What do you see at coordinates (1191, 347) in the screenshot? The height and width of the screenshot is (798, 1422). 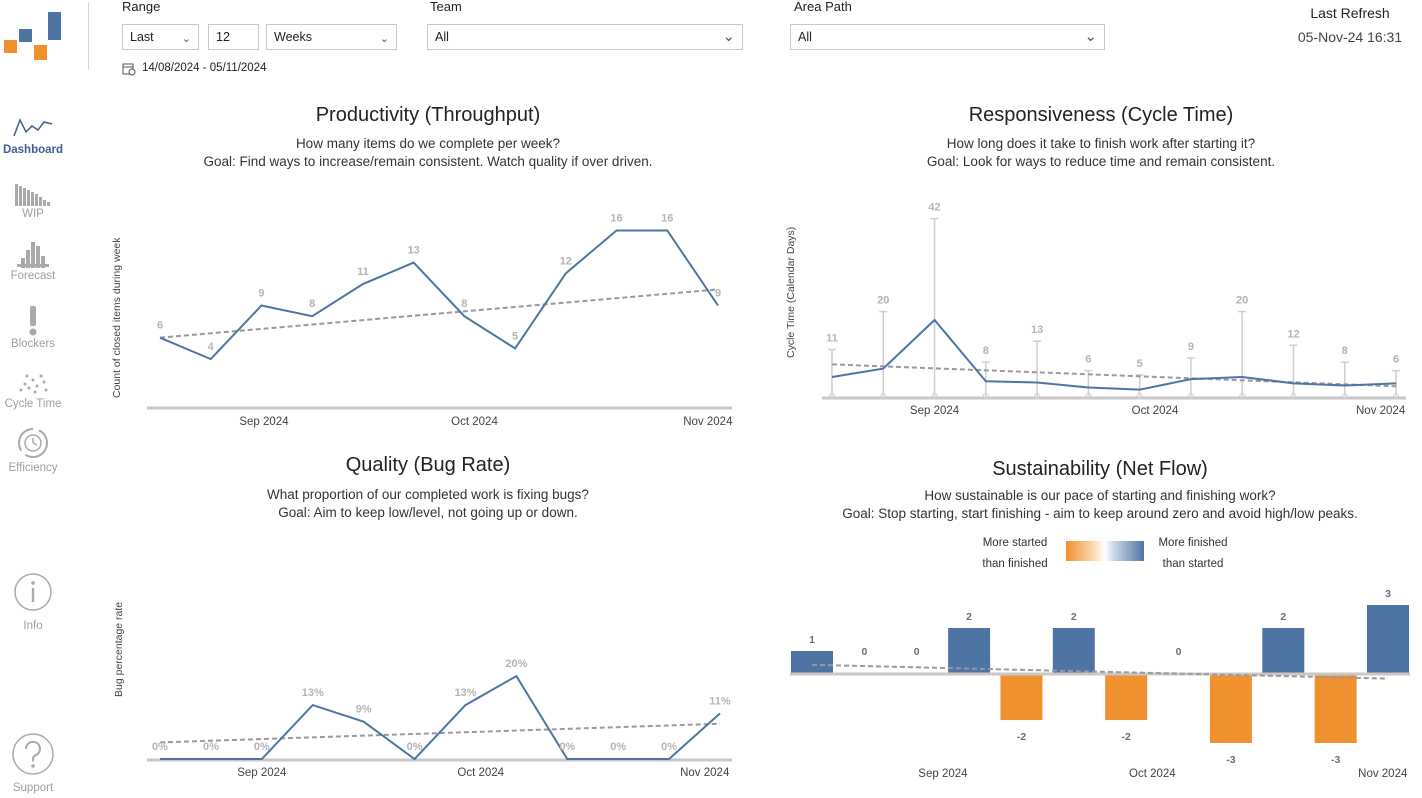 I see `max-label: 9` at bounding box center [1191, 347].